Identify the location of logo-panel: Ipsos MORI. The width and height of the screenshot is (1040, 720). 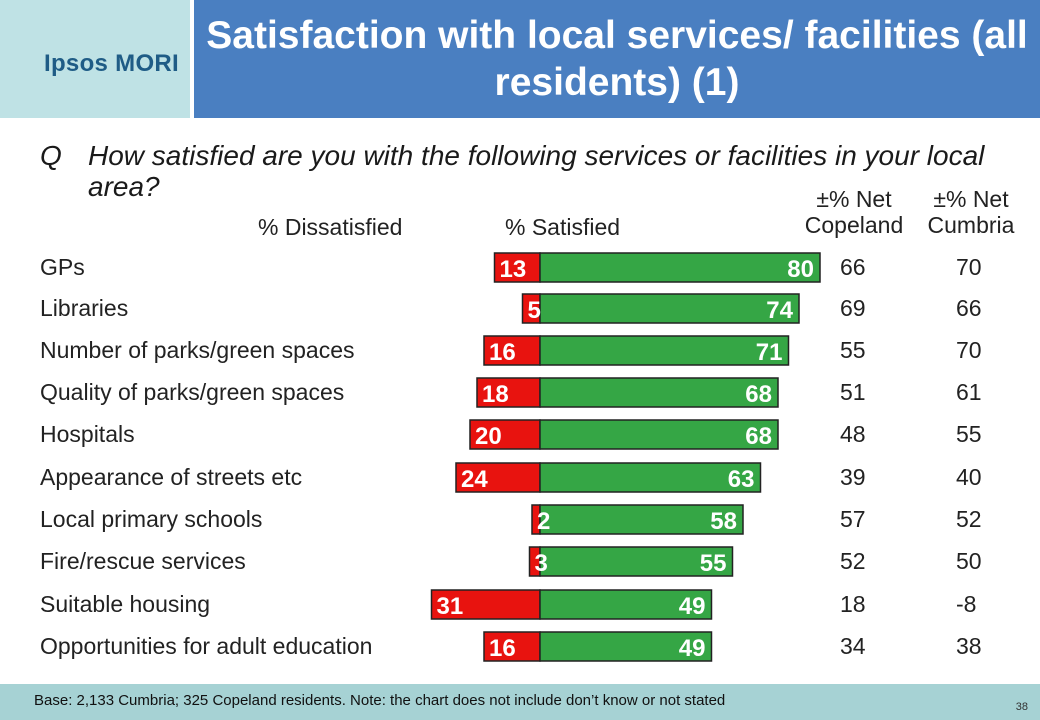
(95, 59).